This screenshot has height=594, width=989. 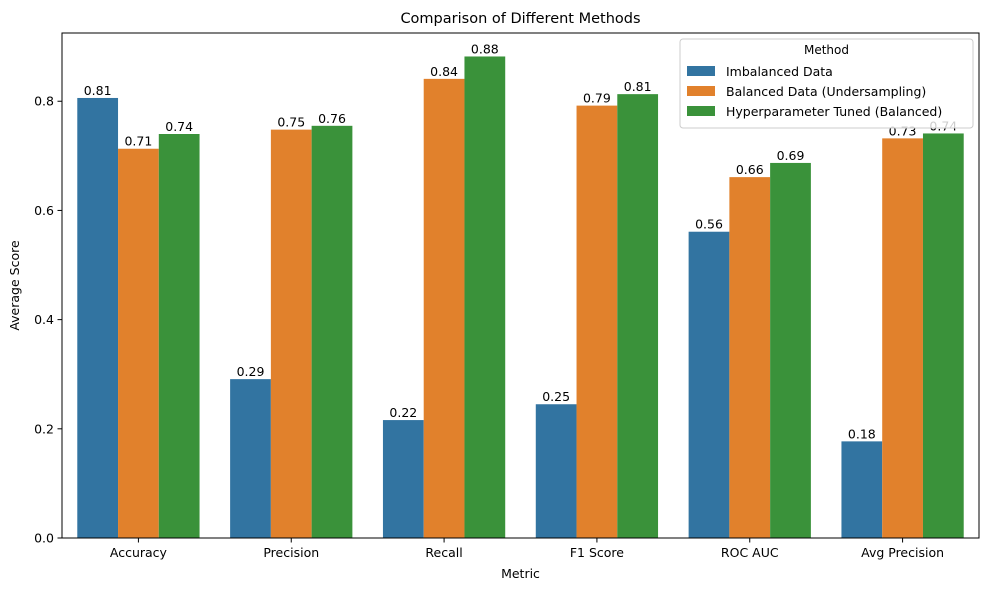 What do you see at coordinates (44, 210) in the screenshot?
I see `y-tick-label: 0.6` at bounding box center [44, 210].